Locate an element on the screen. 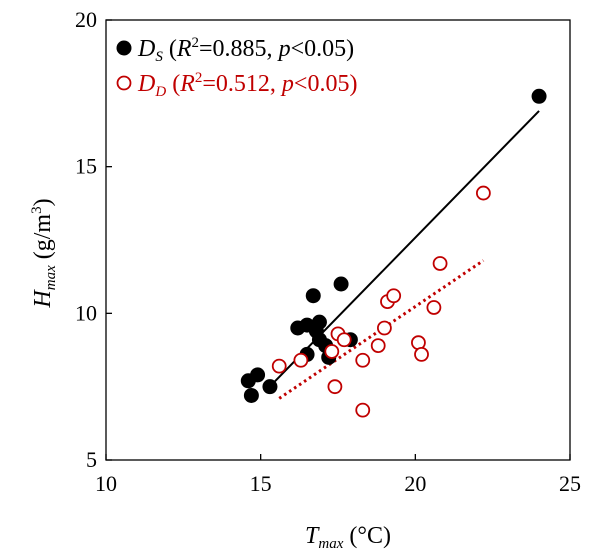  x-axis-title: Tmax (°C) is located at coordinates (348, 537).